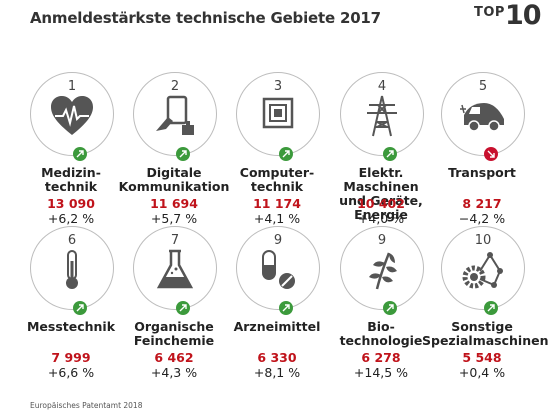  Describe the element at coordinates (491, 154) in the screenshot. I see `trend-down-icon` at that location.